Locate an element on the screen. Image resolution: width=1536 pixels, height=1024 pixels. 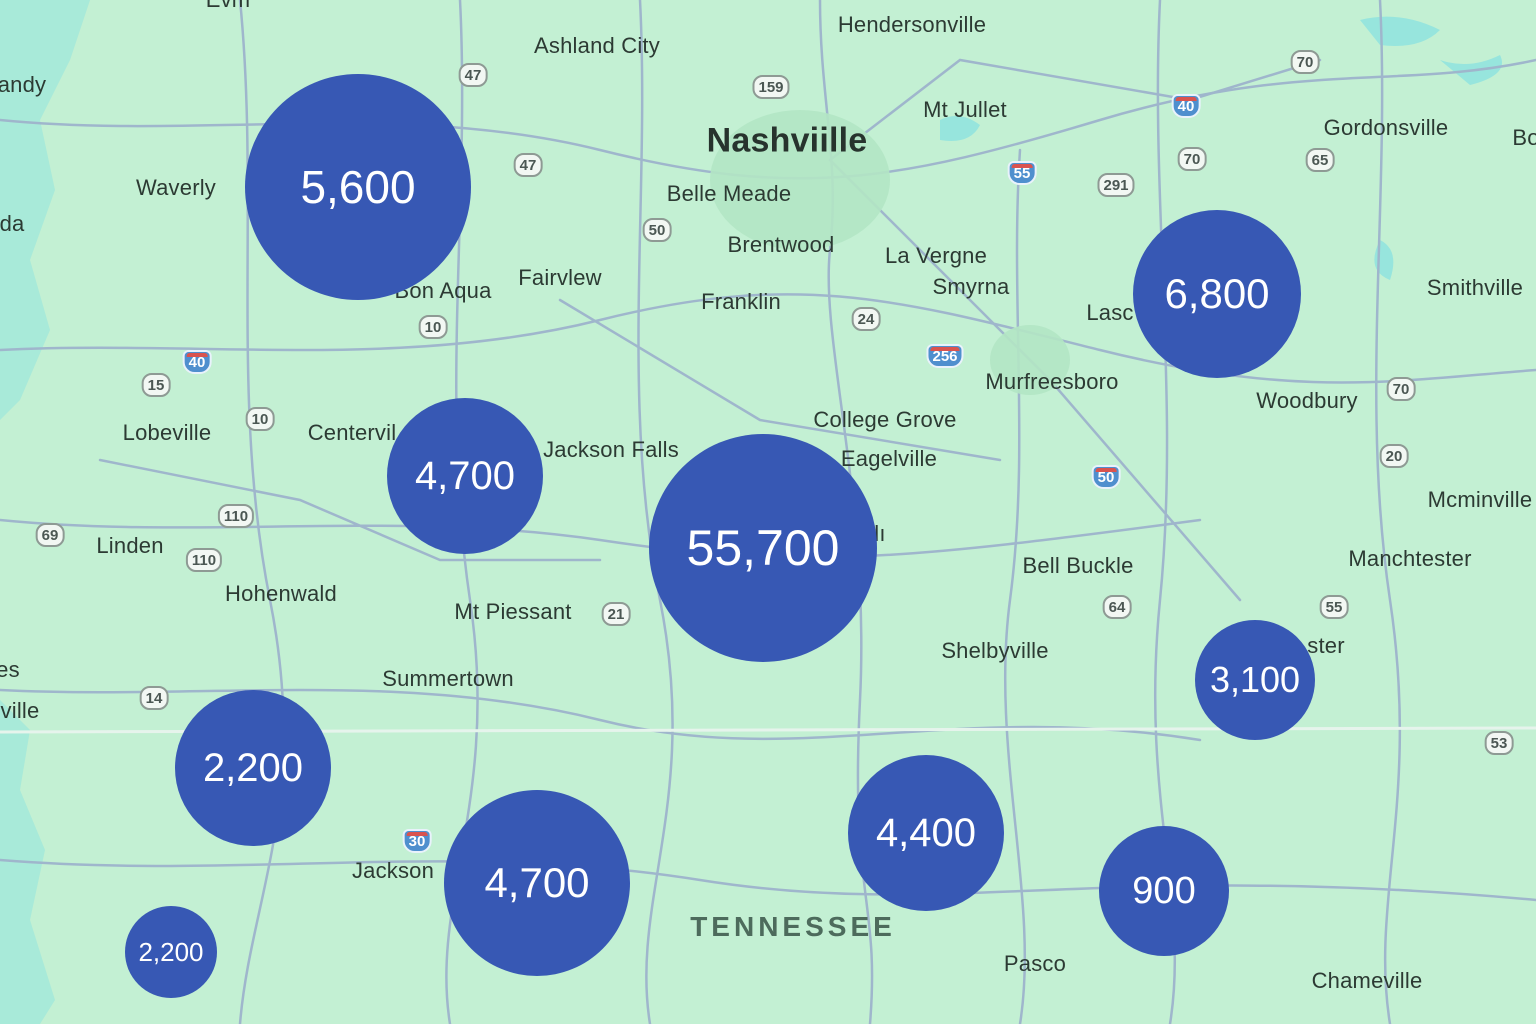
route-shield-20: 20 is located at coordinates (1394, 456).